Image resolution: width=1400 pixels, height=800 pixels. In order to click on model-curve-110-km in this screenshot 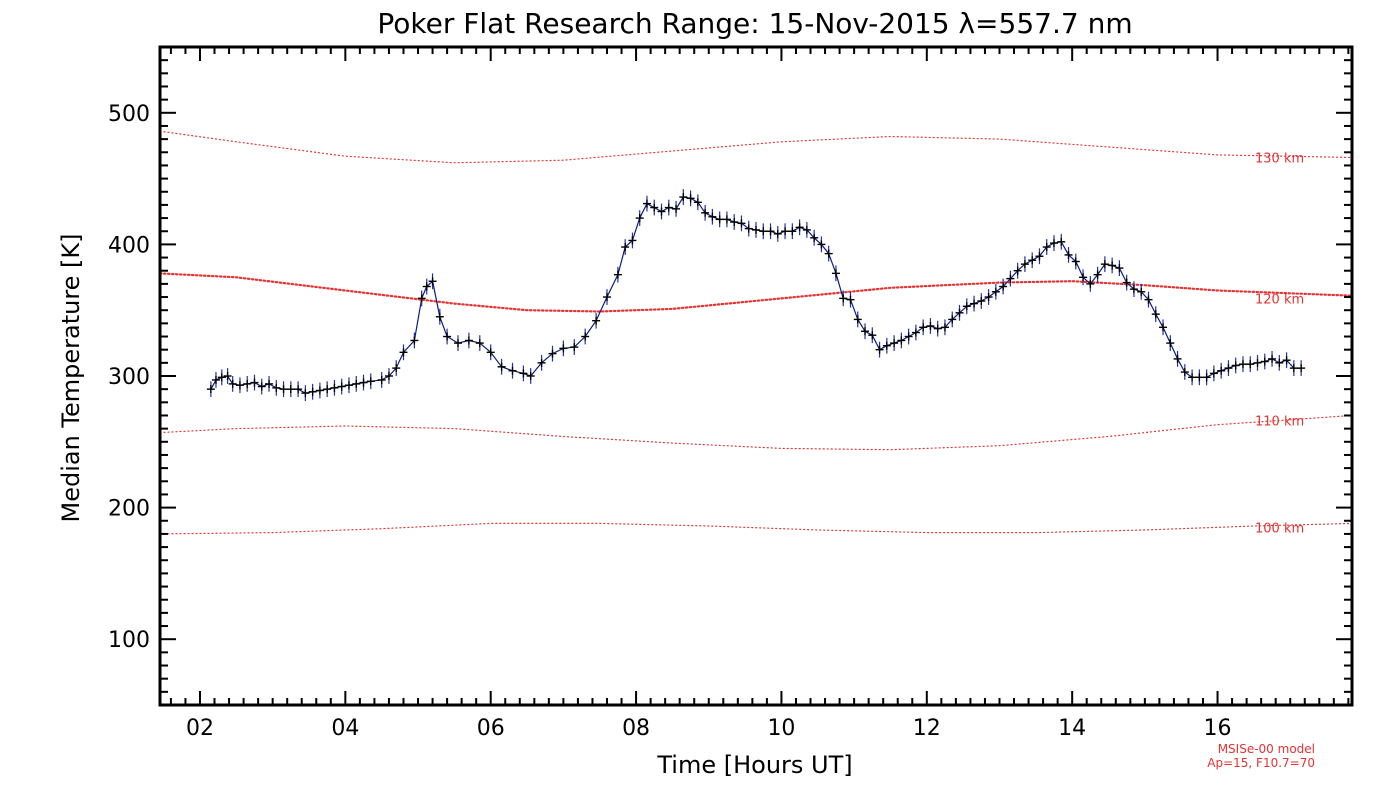, I will do `click(756, 432)`.